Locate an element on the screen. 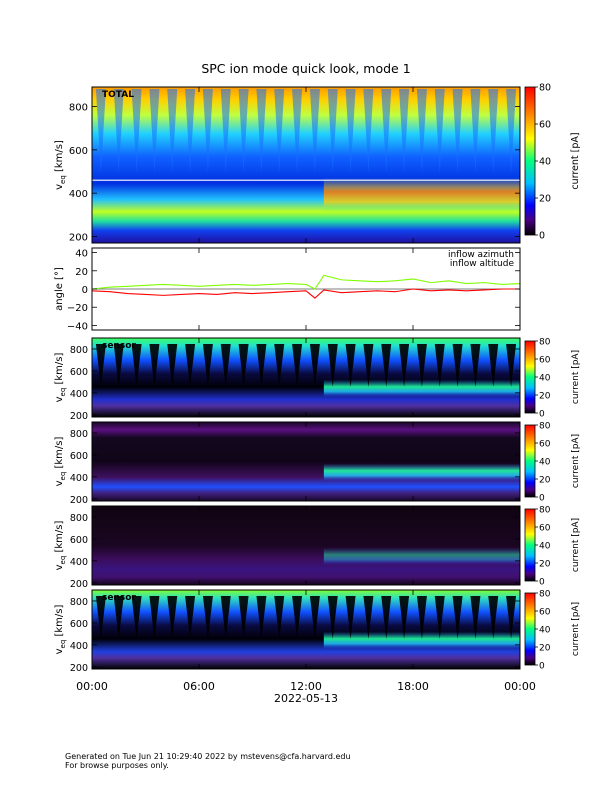 Image resolution: width=612 pixels, height=792 pixels. colorbar-sensor3 is located at coordinates (530, 545).